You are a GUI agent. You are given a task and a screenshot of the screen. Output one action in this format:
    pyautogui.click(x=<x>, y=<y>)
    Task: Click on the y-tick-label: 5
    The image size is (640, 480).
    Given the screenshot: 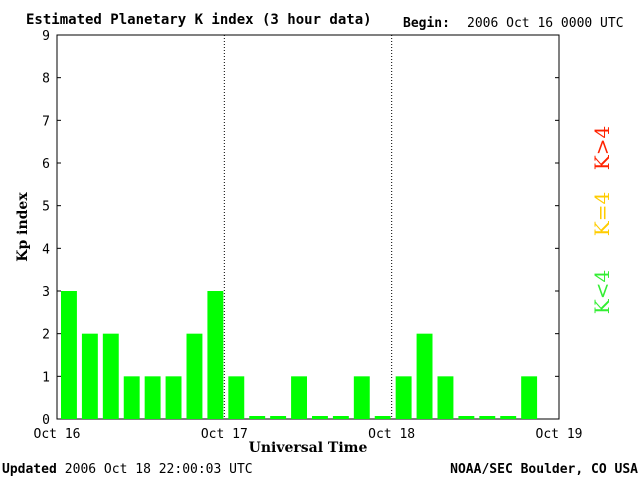 What is the action you would take?
    pyautogui.click(x=46, y=207)
    